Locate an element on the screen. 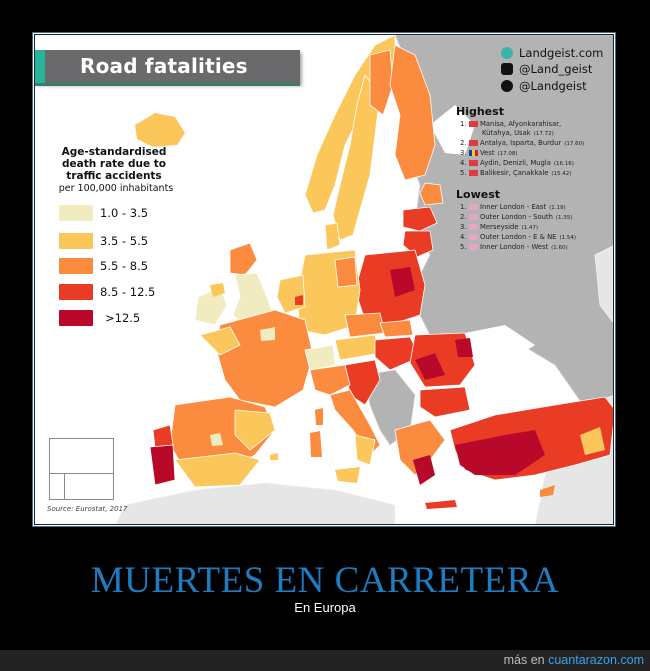 The width and height of the screenshot is (650, 671). region-madrid is located at coordinates (216, 439).